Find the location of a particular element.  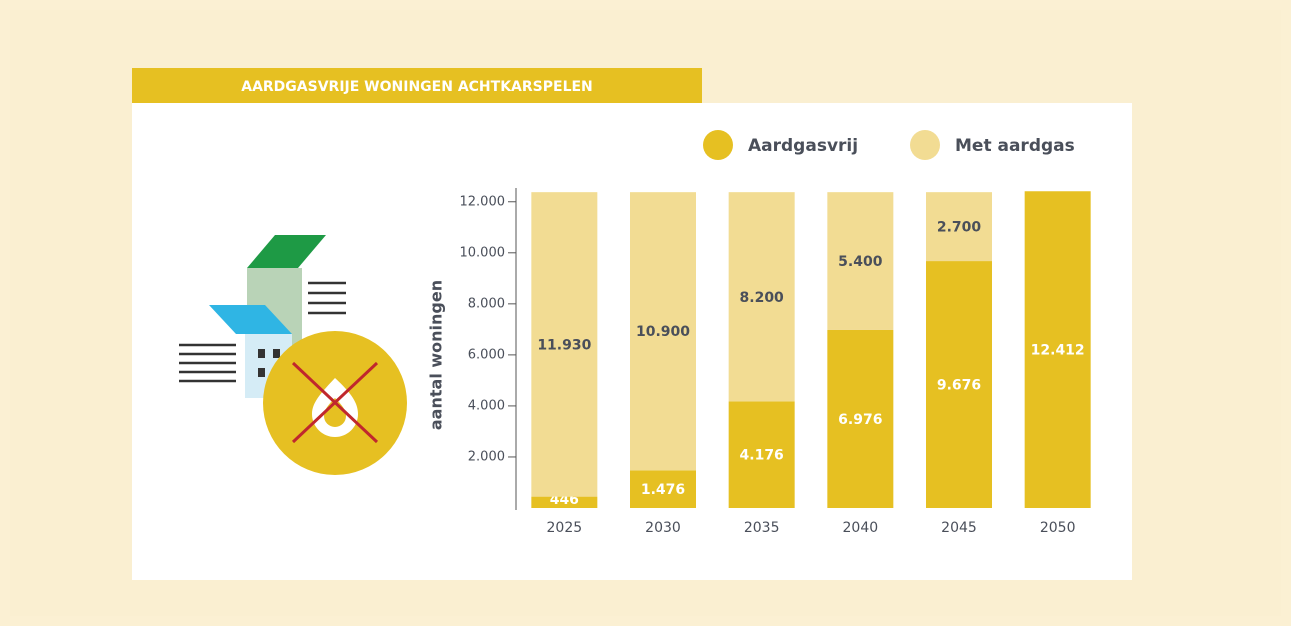

chart-title: AARDGASVRIJE WONINGEN ACHTKARSPELEN is located at coordinates (417, 87).